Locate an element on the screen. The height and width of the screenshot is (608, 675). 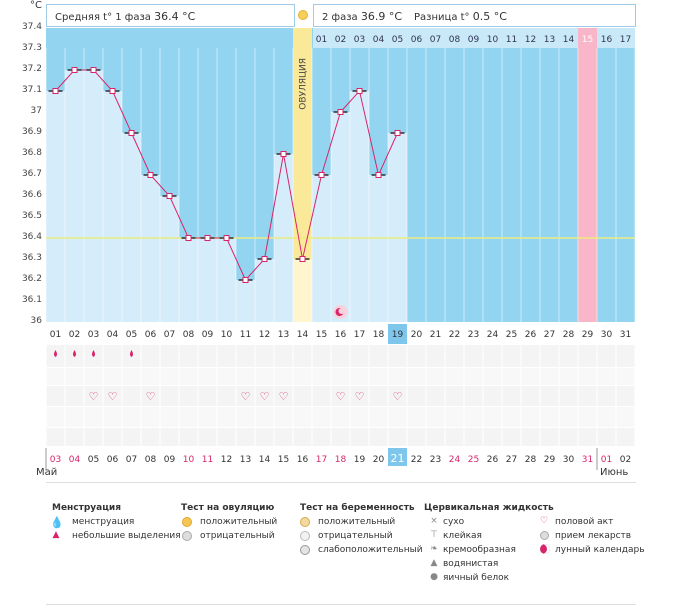
legend-pregnancy-weak: слабоположительный is located at coordinates (370, 550).